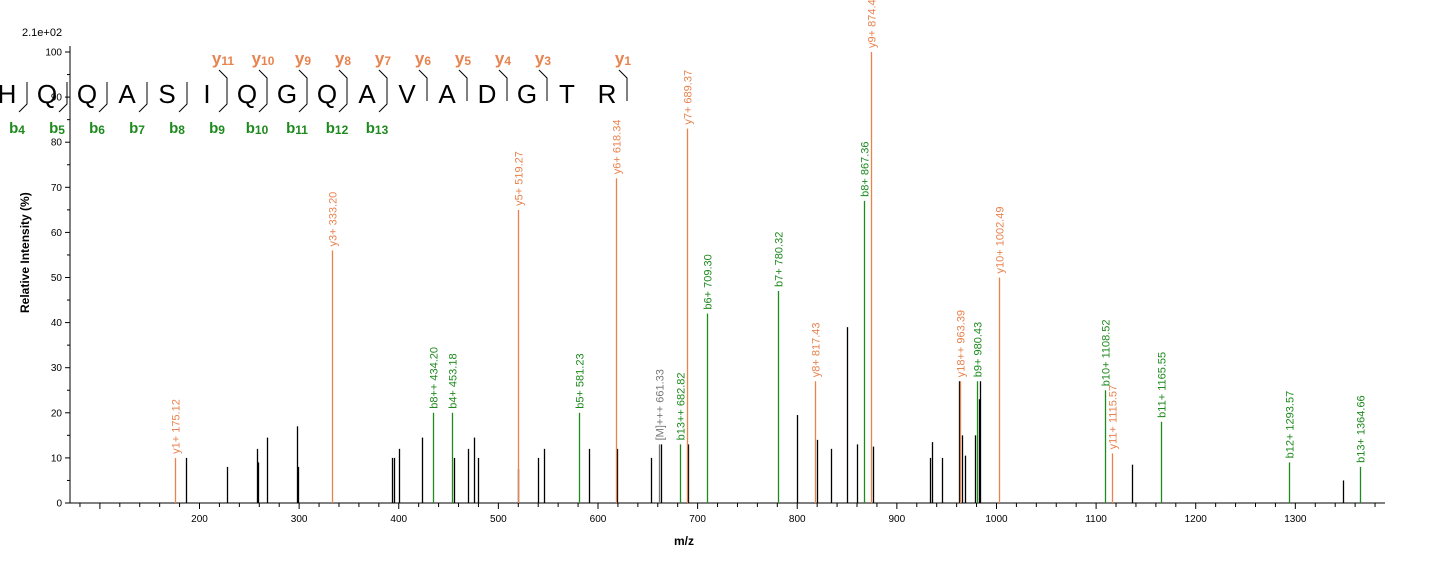 The image size is (1436, 562). Describe the element at coordinates (682, 406) in the screenshot. I see `peak-label: b13++ 682.82` at that location.